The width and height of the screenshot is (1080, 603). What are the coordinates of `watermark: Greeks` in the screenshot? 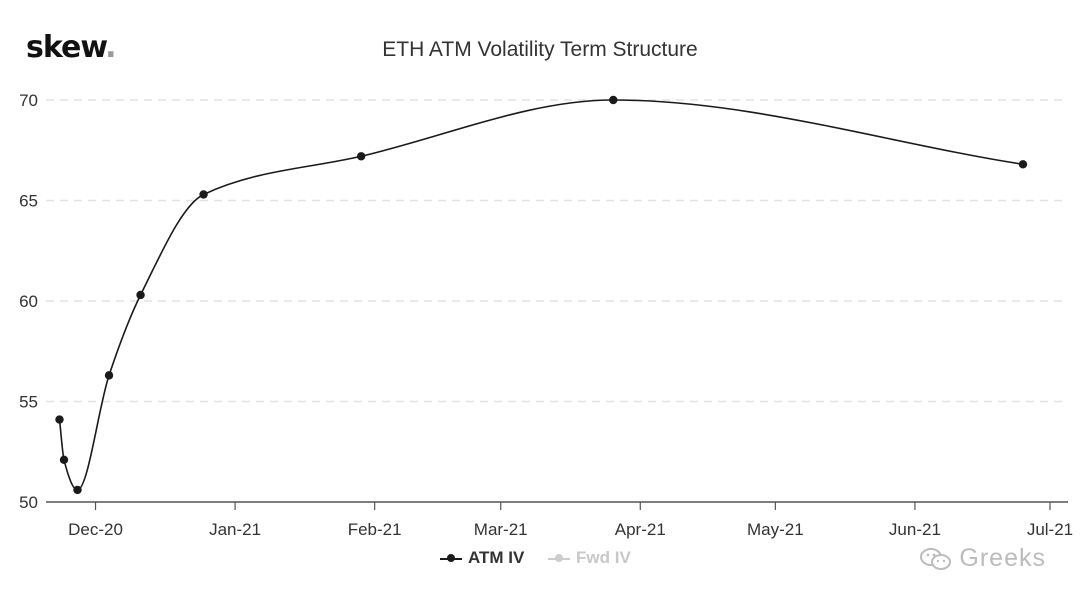 It's located at (982, 558).